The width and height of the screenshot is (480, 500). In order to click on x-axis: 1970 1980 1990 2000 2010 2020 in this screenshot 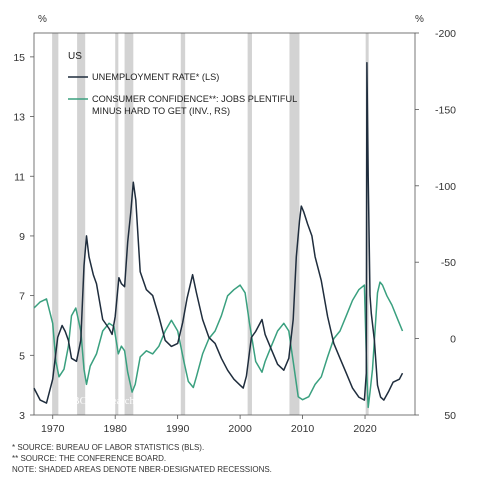, I will do `click(209, 425)`.